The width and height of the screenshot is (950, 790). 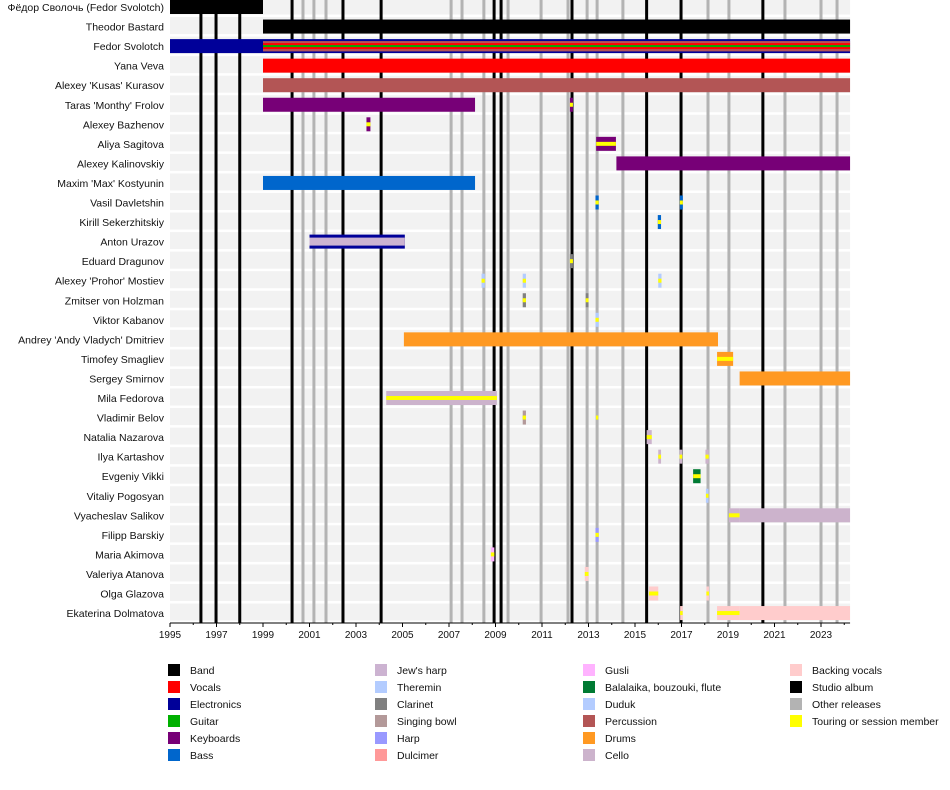 What do you see at coordinates (110, 282) in the screenshot?
I see `member-name-label: Alexey 'Prohor' Mostiev` at bounding box center [110, 282].